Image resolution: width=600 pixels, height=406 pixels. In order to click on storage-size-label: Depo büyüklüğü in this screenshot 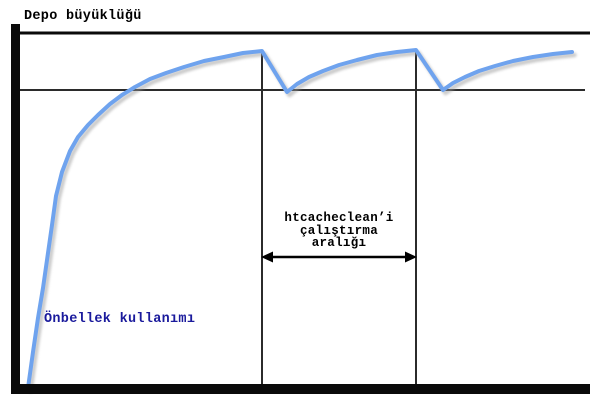, I will do `click(83, 16)`.